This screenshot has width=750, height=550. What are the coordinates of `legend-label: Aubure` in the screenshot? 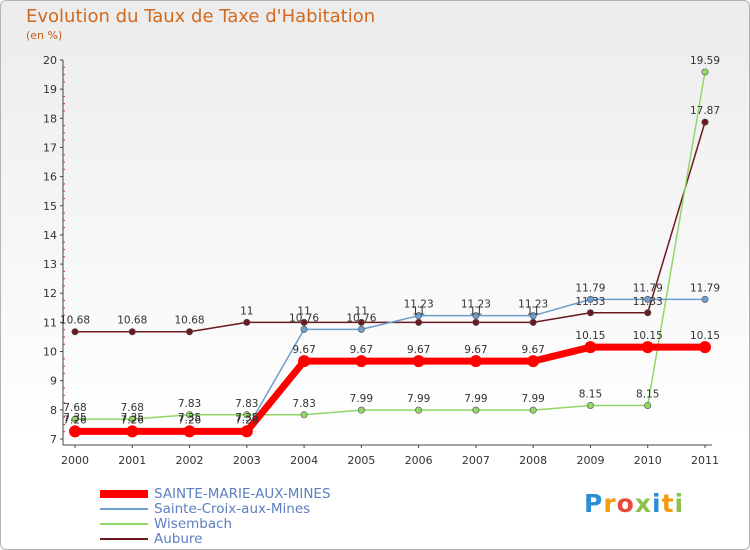 It's located at (178, 538).